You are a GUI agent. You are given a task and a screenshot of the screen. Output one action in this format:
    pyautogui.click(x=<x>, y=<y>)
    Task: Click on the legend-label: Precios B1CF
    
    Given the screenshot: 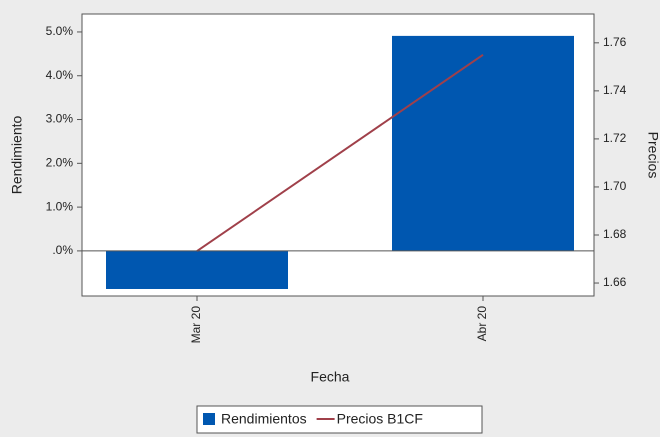 What is the action you would take?
    pyautogui.click(x=380, y=419)
    